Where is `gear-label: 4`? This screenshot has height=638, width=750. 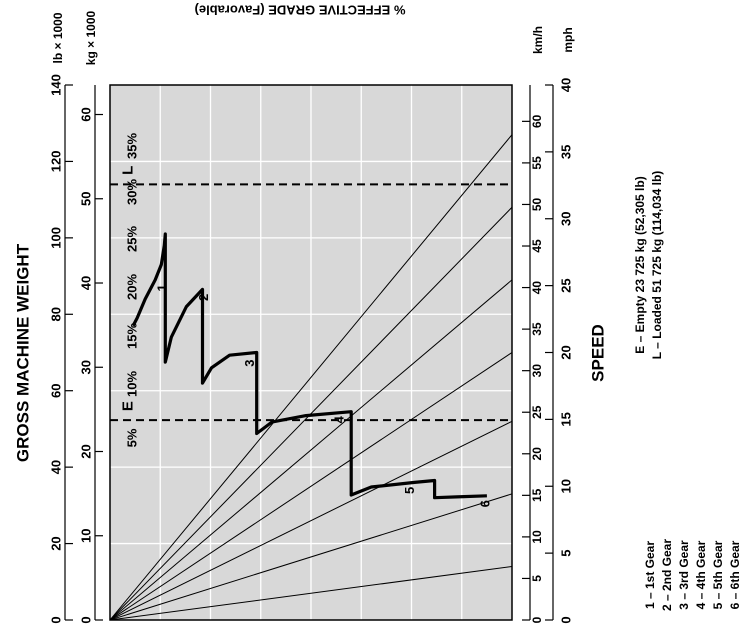
gear-label: 4 is located at coordinates (339, 419).